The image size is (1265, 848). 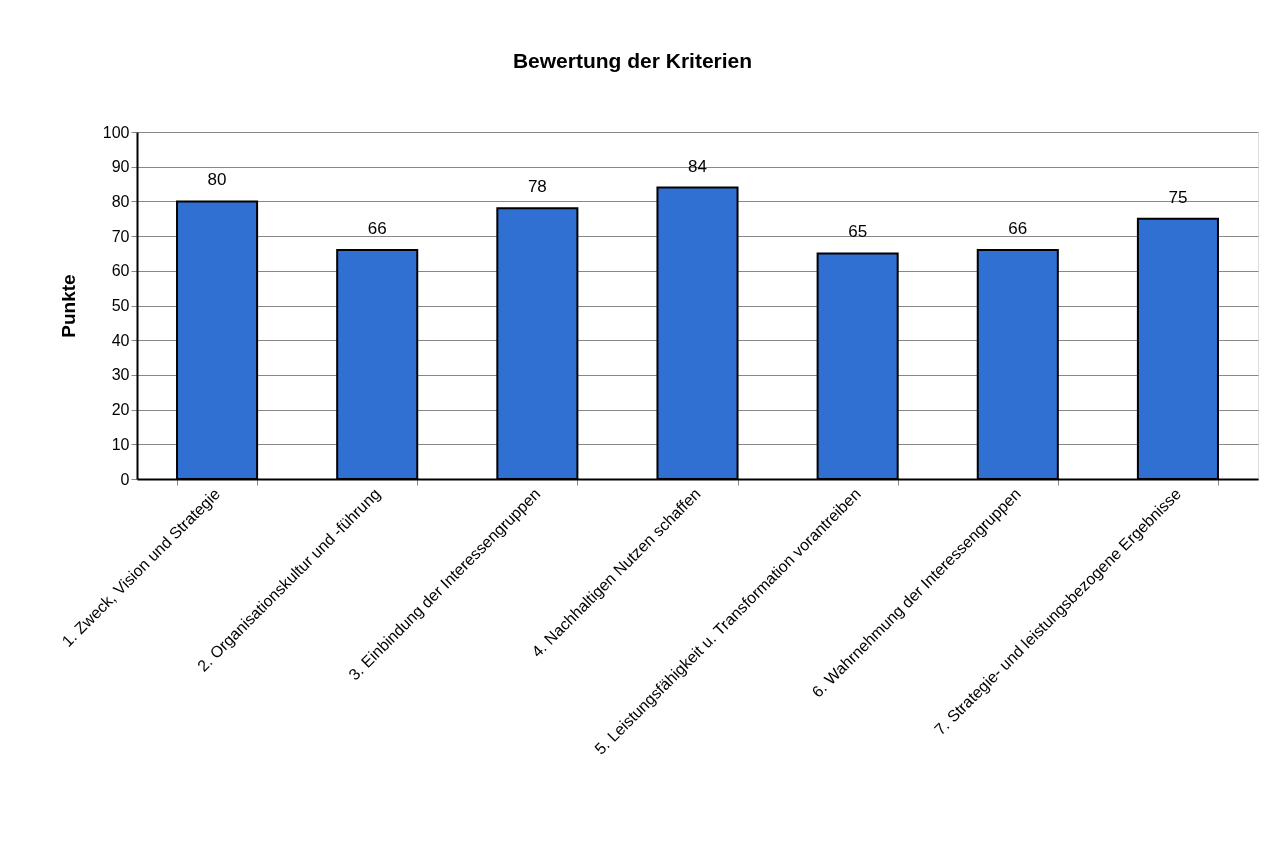 What do you see at coordinates (120, 340) in the screenshot?
I see `y-tick-label: 40` at bounding box center [120, 340].